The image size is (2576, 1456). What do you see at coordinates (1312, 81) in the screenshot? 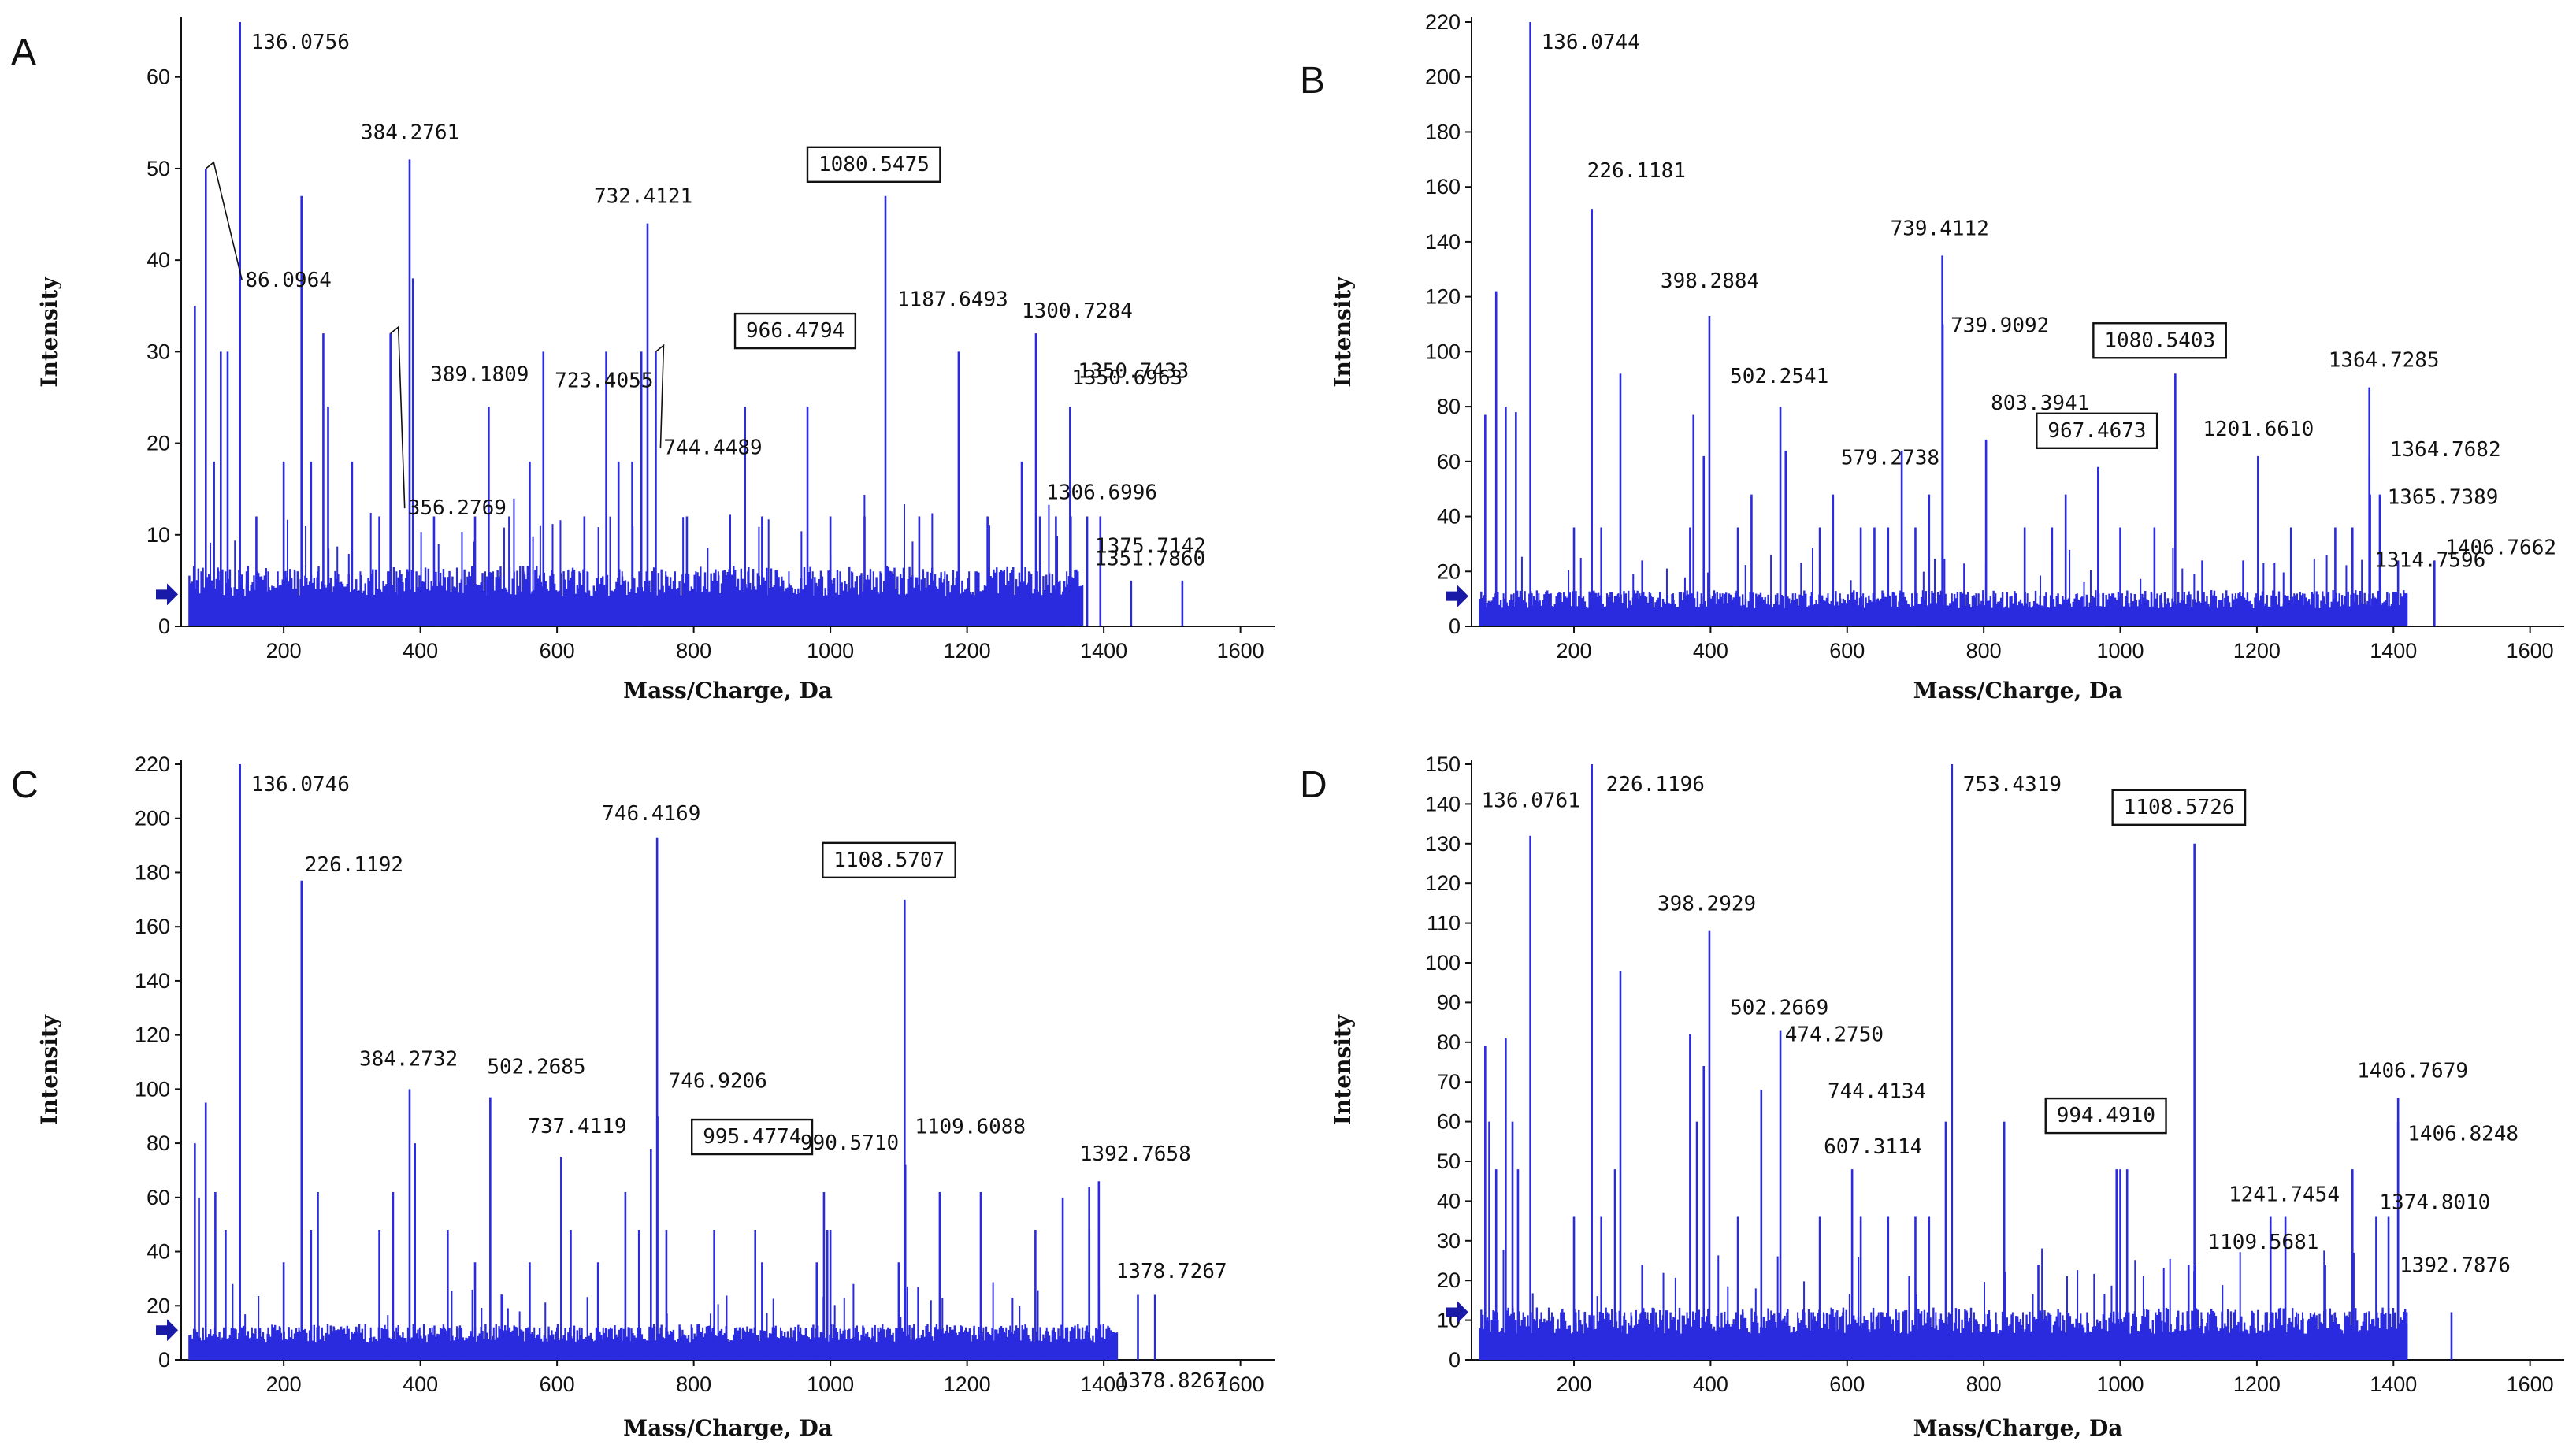
I see `panel-letter: B` at bounding box center [1312, 81].